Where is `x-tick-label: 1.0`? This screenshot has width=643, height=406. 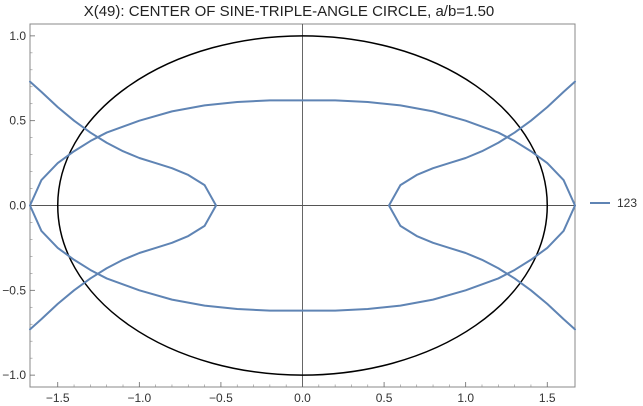 x-tick-label: 1.0 is located at coordinates (465, 398).